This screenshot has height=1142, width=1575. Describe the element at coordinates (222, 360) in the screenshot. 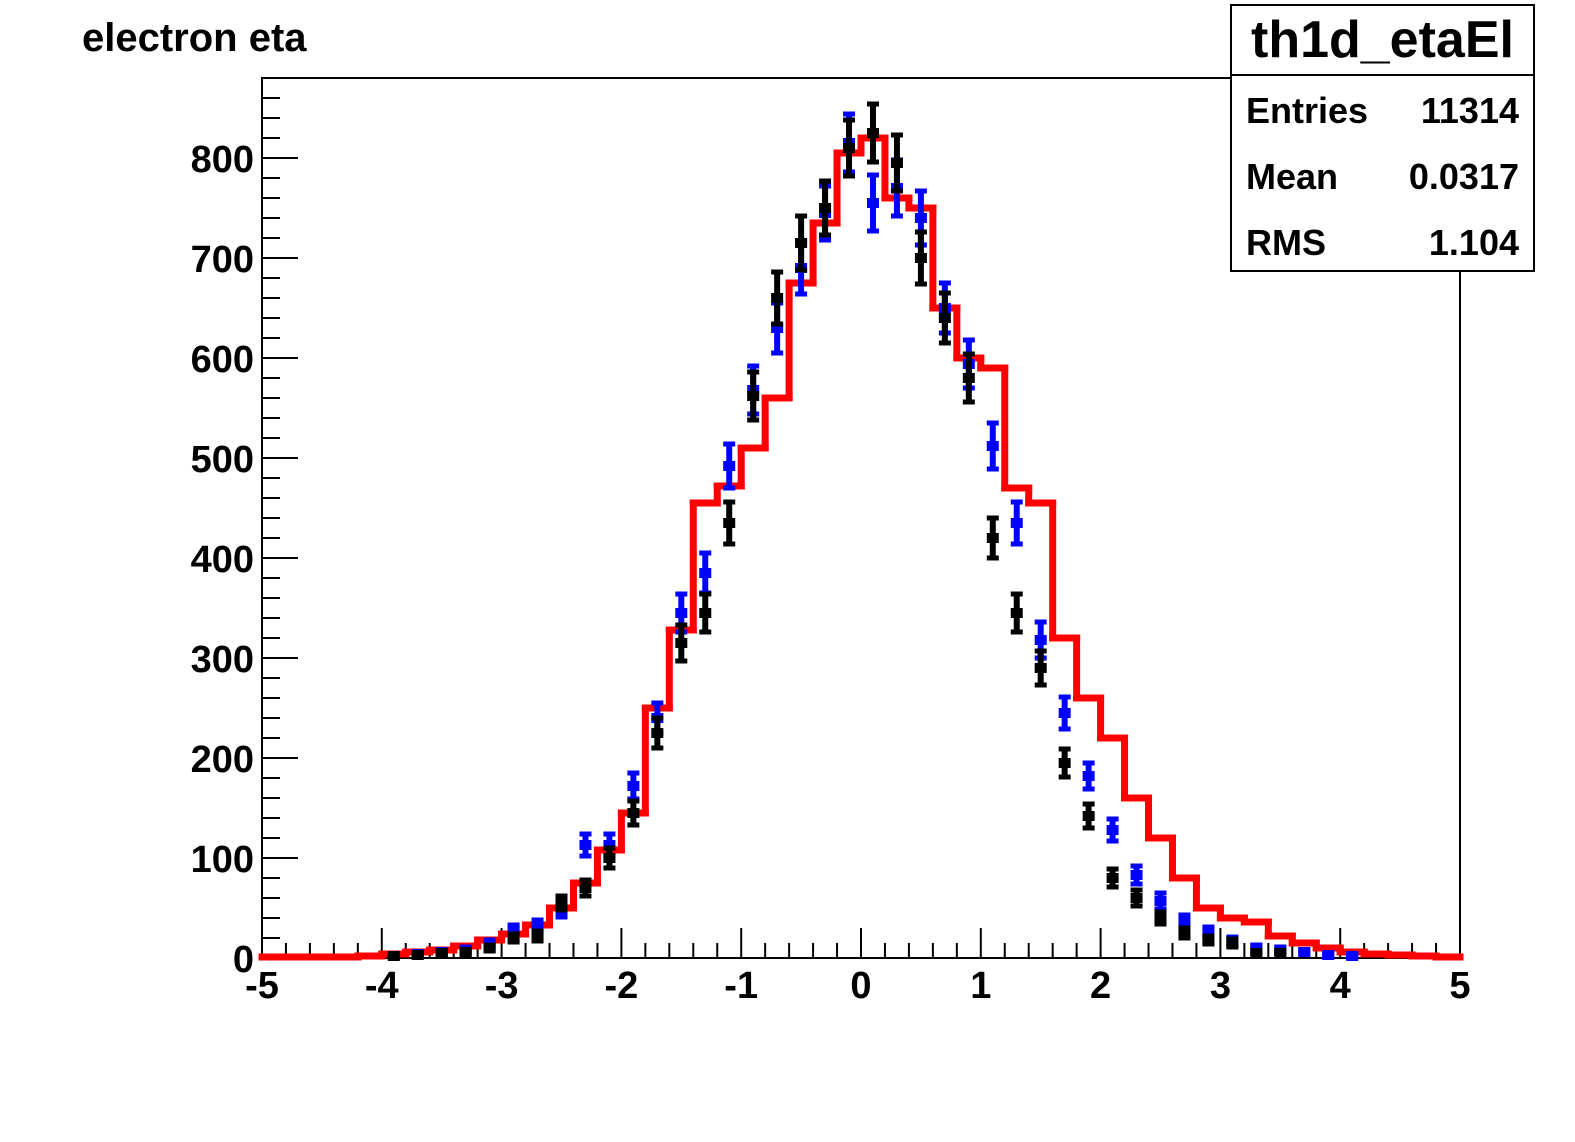

I see `y-tick-label: 600` at that location.